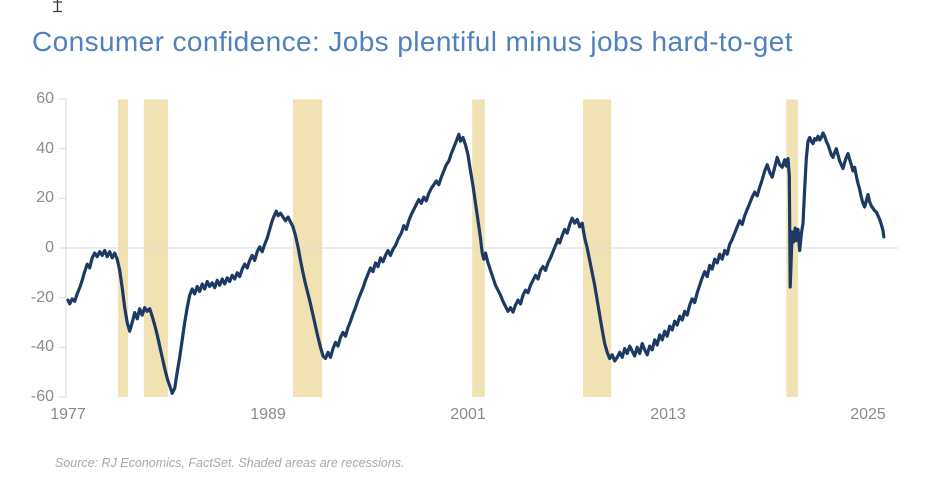  I want to click on y-axis-label: 20, so click(45, 198).